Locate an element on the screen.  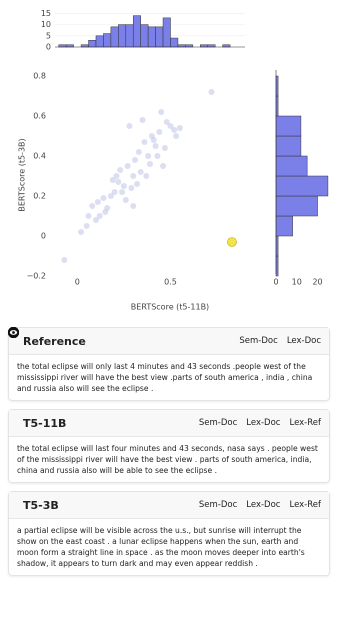
x-tick-label: 10 is located at coordinates (297, 282).